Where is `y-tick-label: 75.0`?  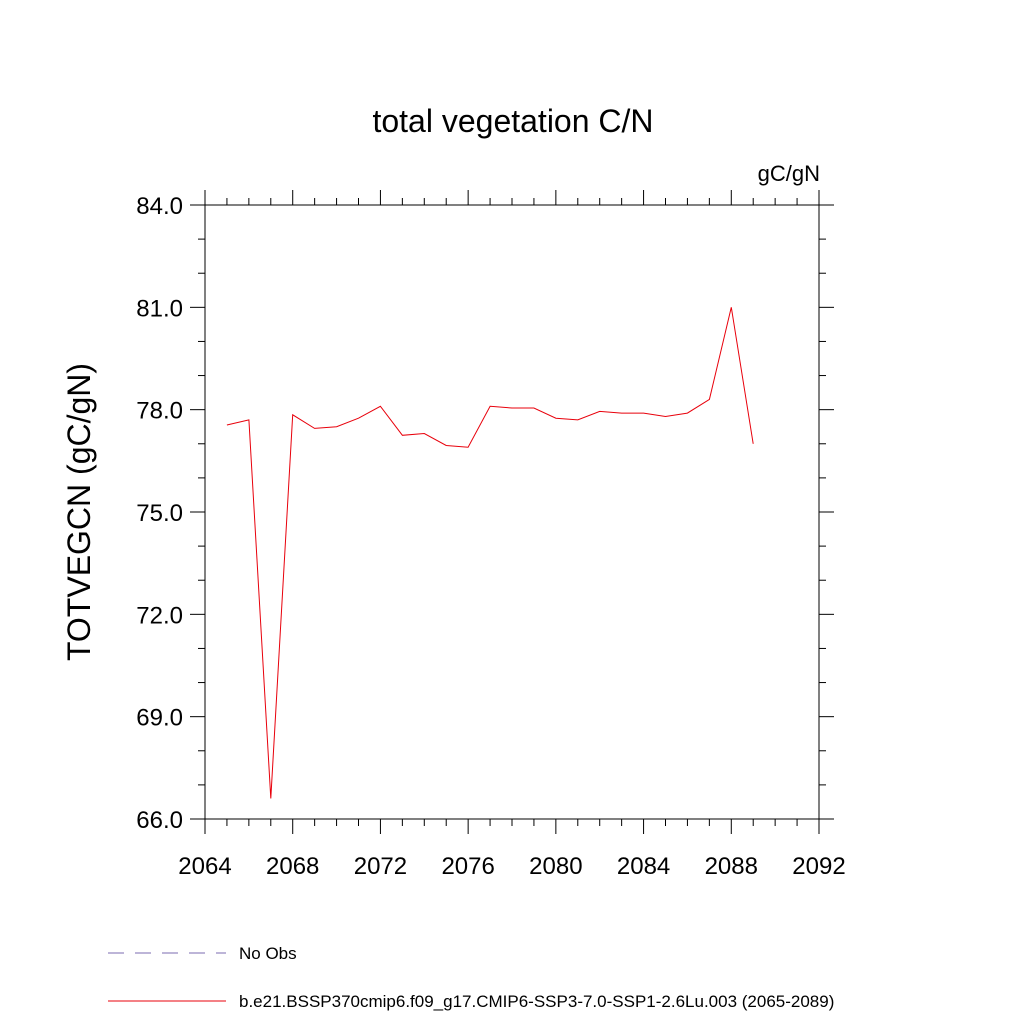 y-tick-label: 75.0 is located at coordinates (159, 513).